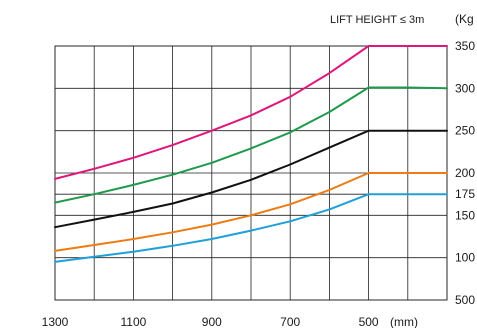 The width and height of the screenshot is (477, 328). I want to click on x-tick-label: 1300, so click(55, 321).